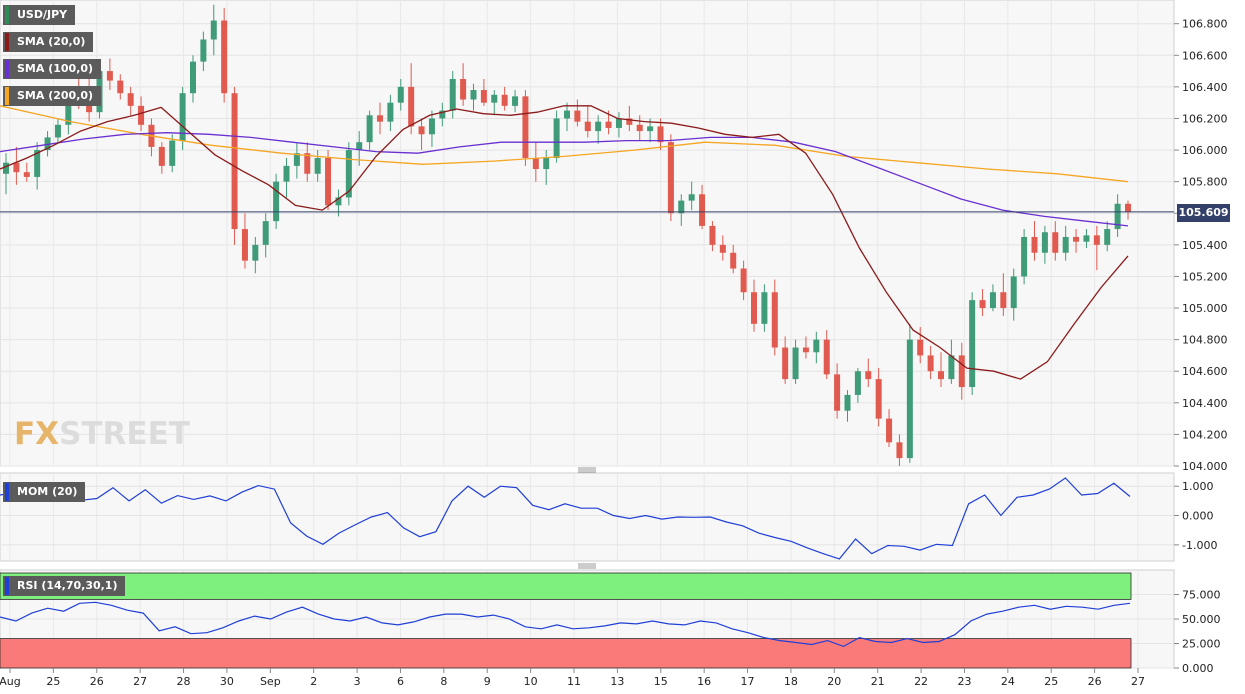 This screenshot has height=694, width=1245. Describe the element at coordinates (1205, 87) in the screenshot. I see `price-tick-label: 106.400` at that location.